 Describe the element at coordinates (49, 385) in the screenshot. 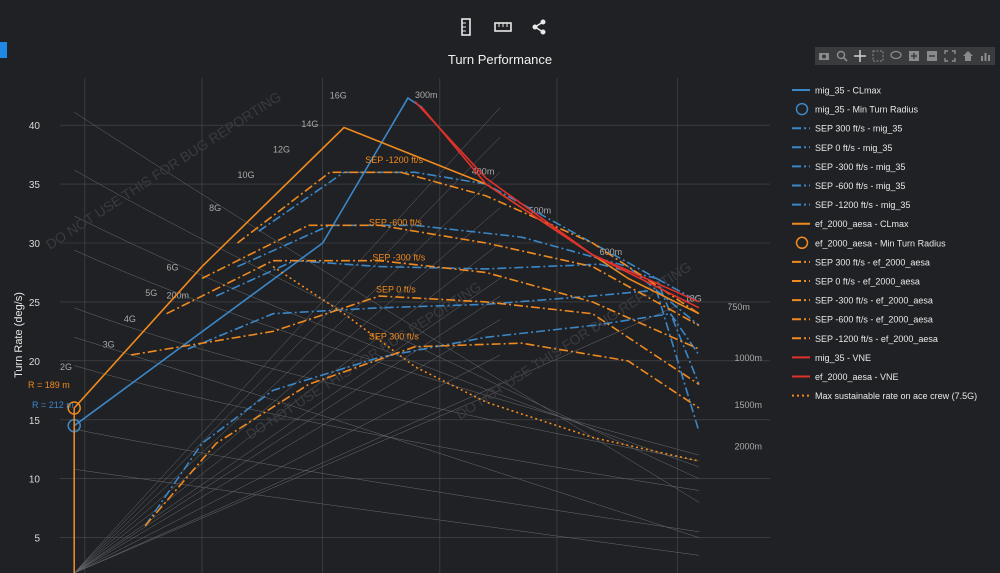

I see `ef-radius-annotation: R = 189 m` at that location.